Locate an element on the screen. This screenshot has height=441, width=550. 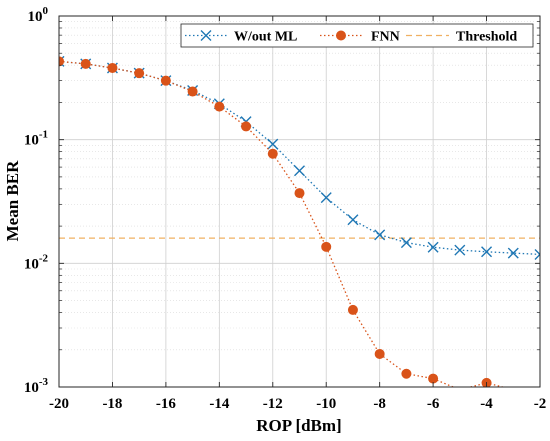
x-tick-label: -16 is located at coordinates (166, 404).